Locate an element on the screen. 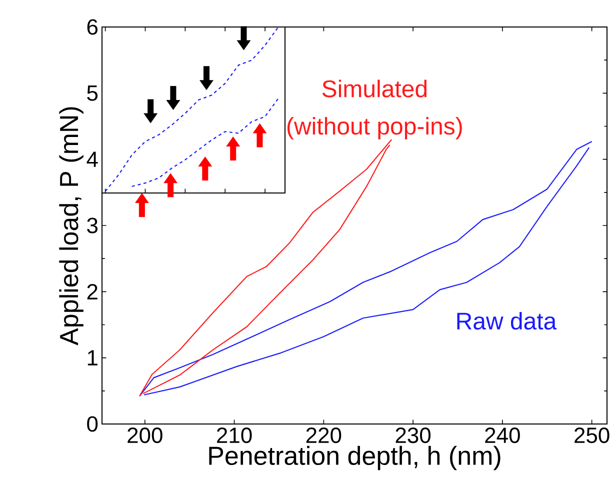  y-axis-title: Applied load, P (mN) is located at coordinates (71, 226).